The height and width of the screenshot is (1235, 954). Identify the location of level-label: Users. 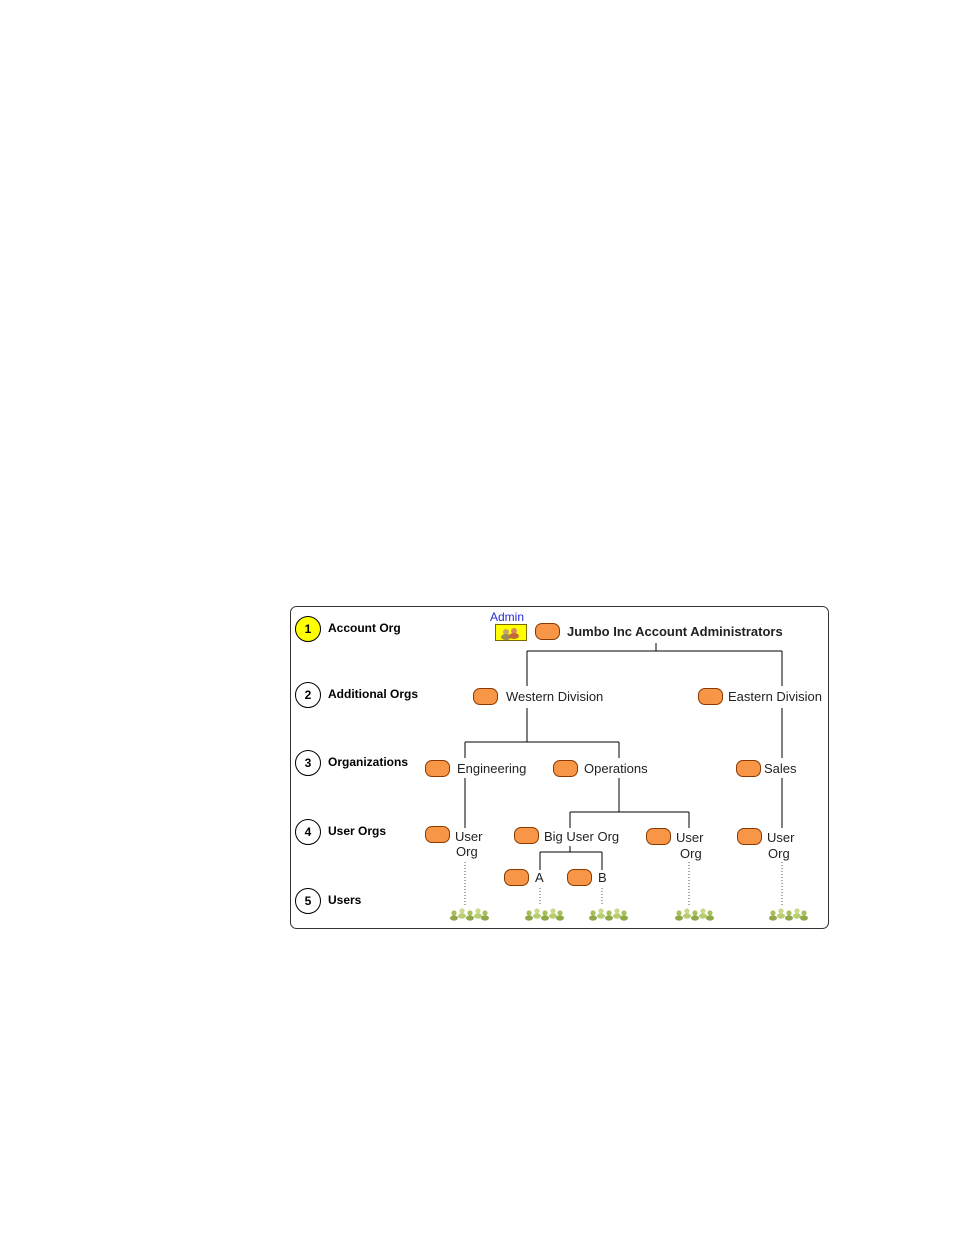
(345, 900).